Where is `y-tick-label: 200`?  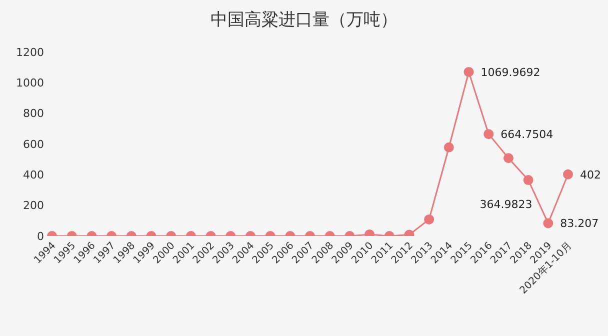 y-tick-label: 200 is located at coordinates (33, 205).